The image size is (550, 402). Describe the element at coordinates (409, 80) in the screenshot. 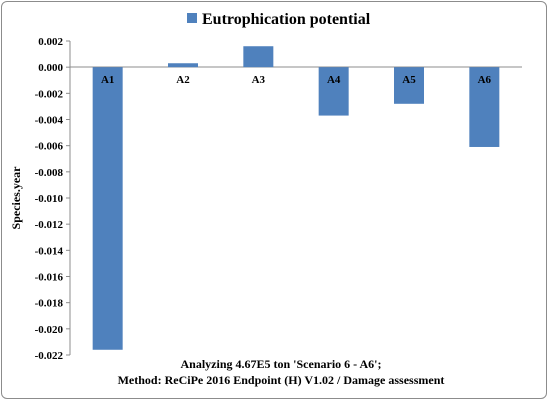

I see `category-label-a5: A5` at that location.